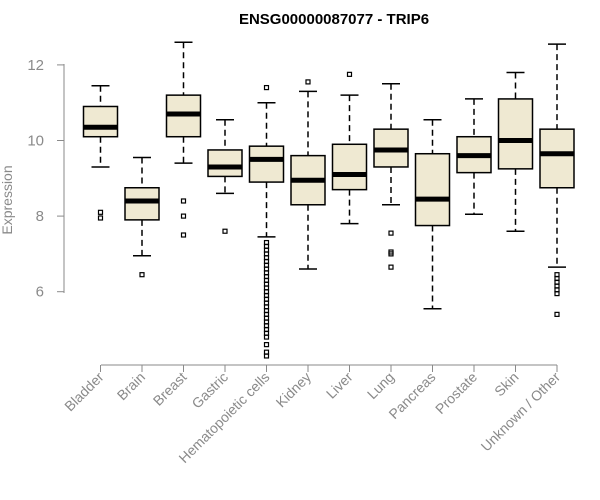  Describe the element at coordinates (40, 216) in the screenshot. I see `y-tick-label: 8` at that location.